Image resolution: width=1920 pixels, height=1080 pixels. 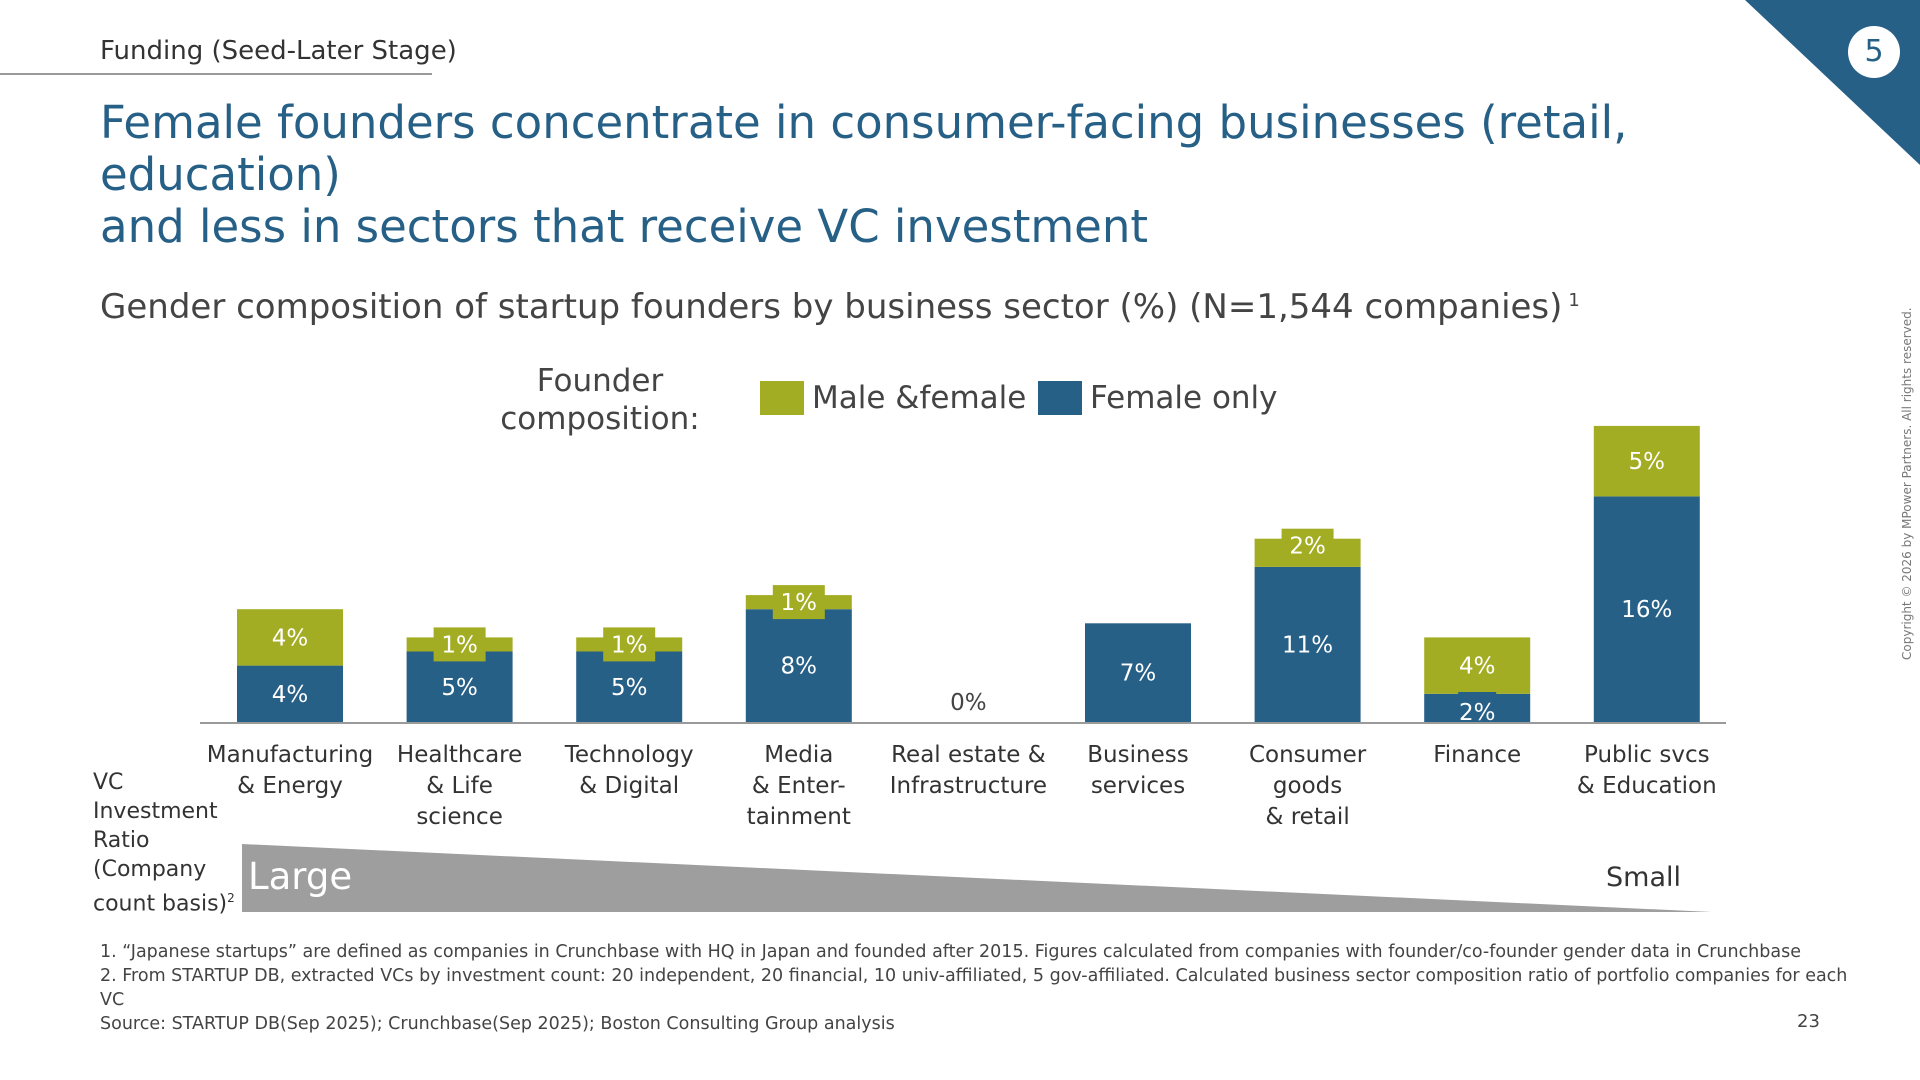 I want to click on legend-title-line-2: composition:, so click(x=600, y=419).